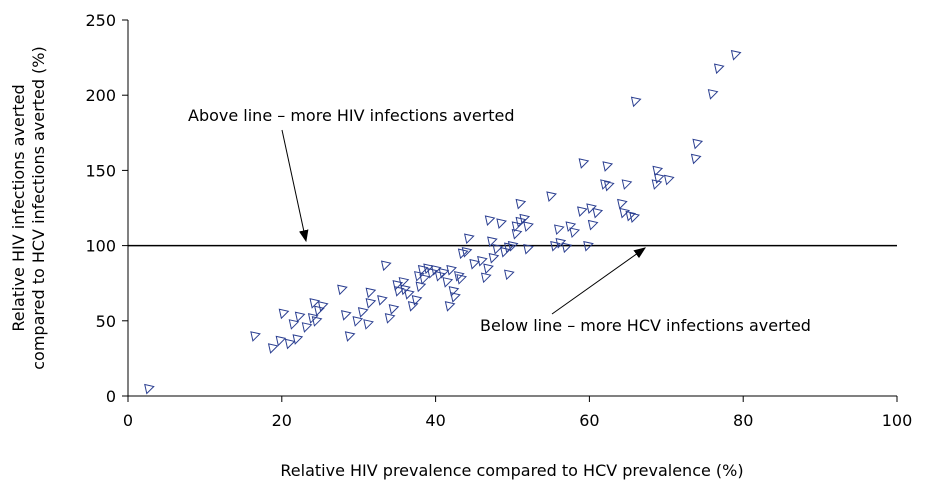  I want to click on y-tick-label: 150, so click(100, 170).